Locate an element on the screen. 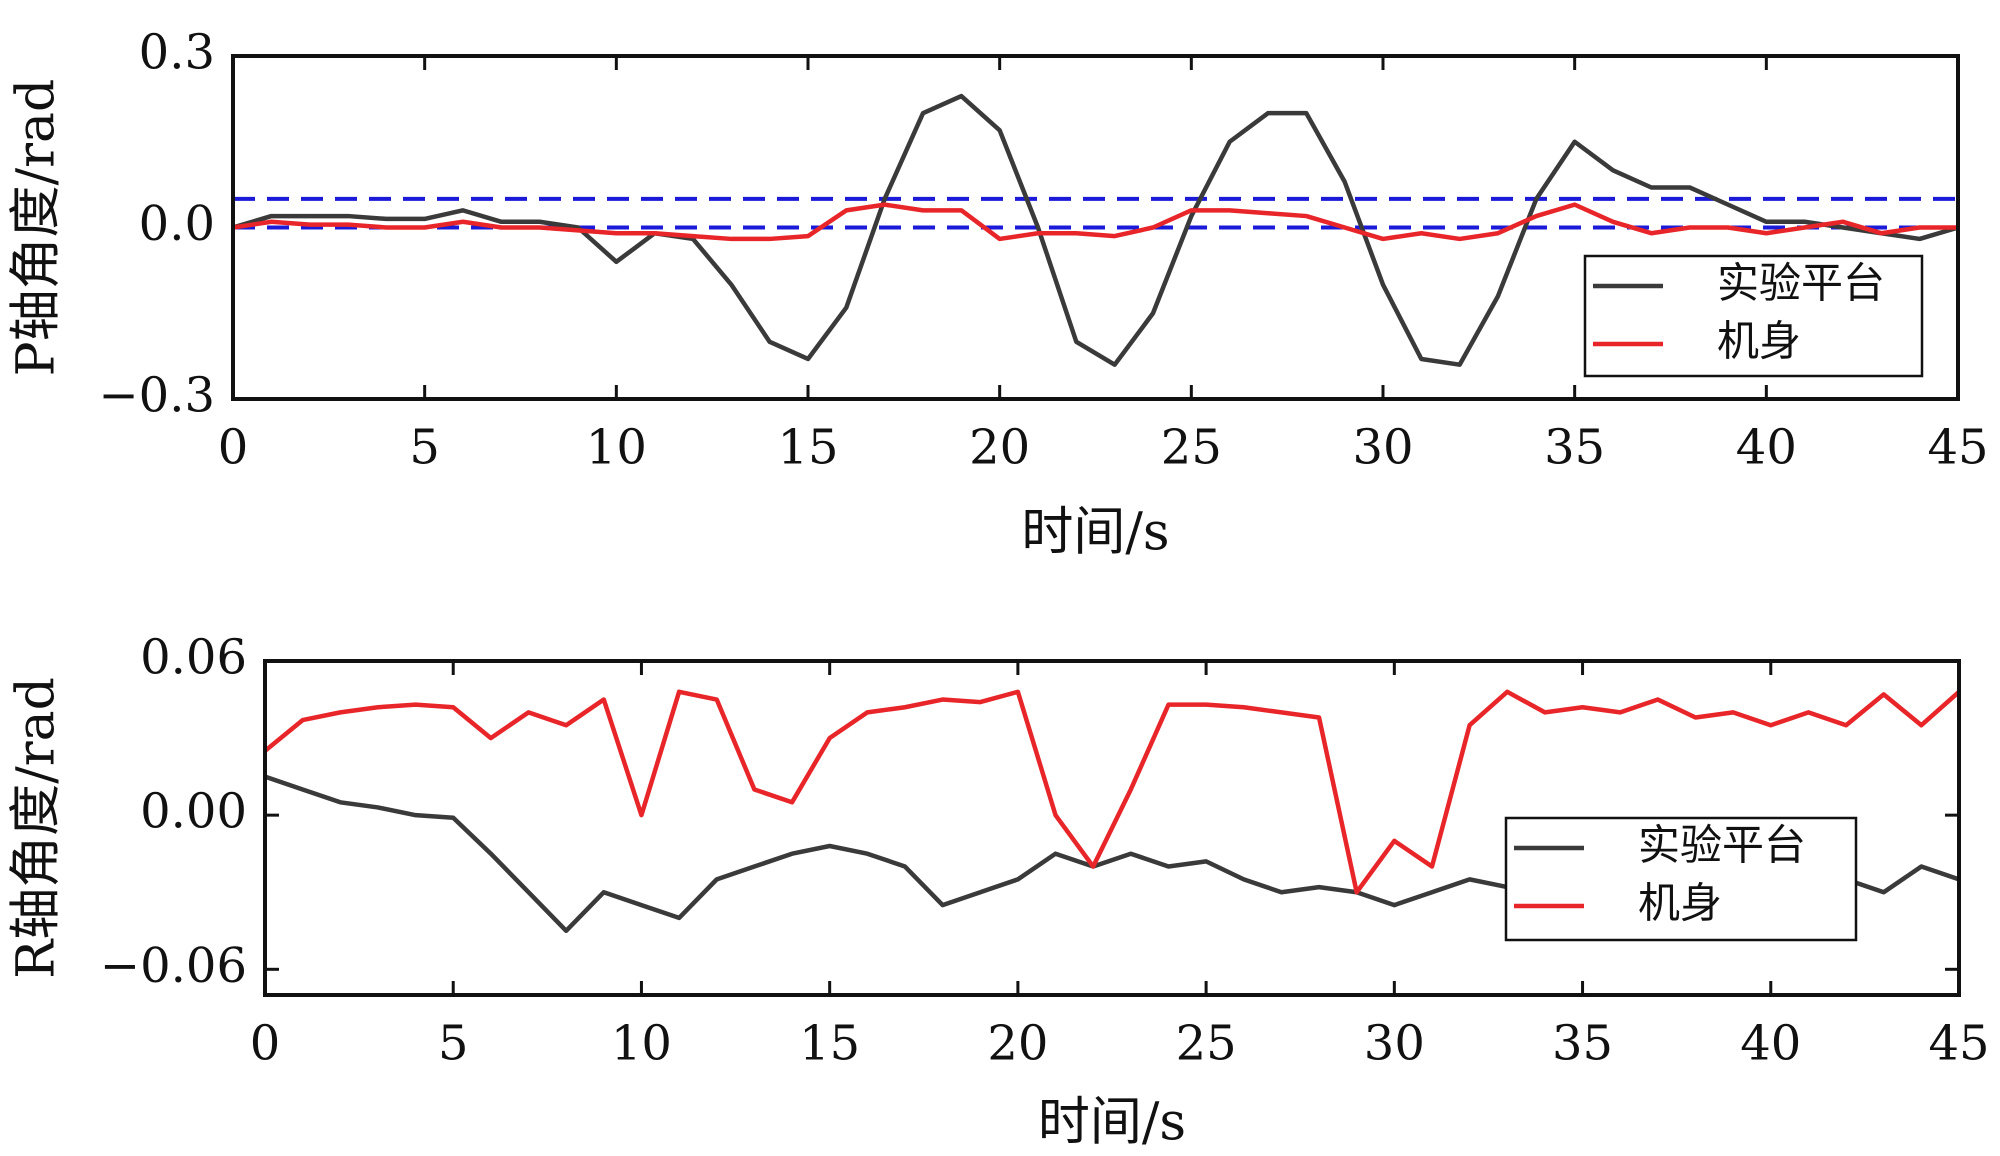 This screenshot has width=2000, height=1156. y-tick-label: −0.3 is located at coordinates (156, 396).